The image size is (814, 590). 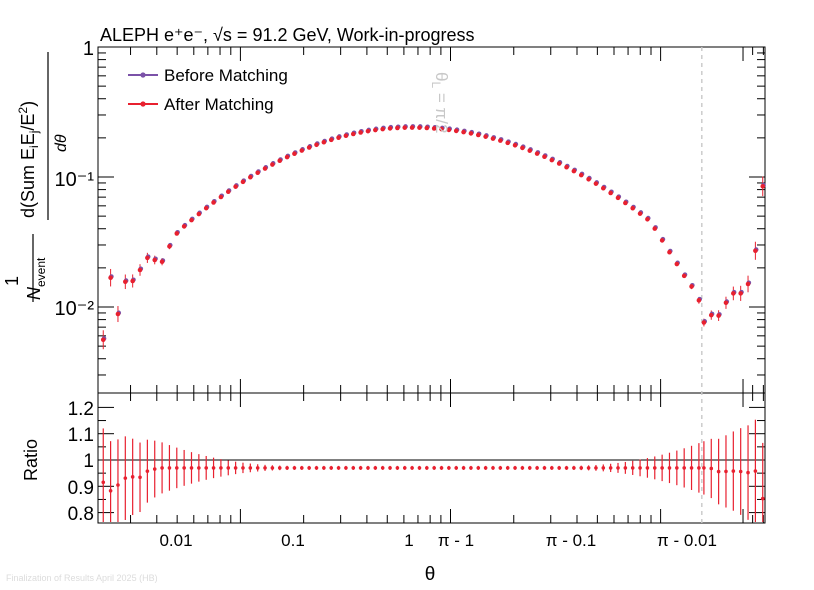 What do you see at coordinates (175, 540) in the screenshot?
I see `xtick-0.01: 0.01` at bounding box center [175, 540].